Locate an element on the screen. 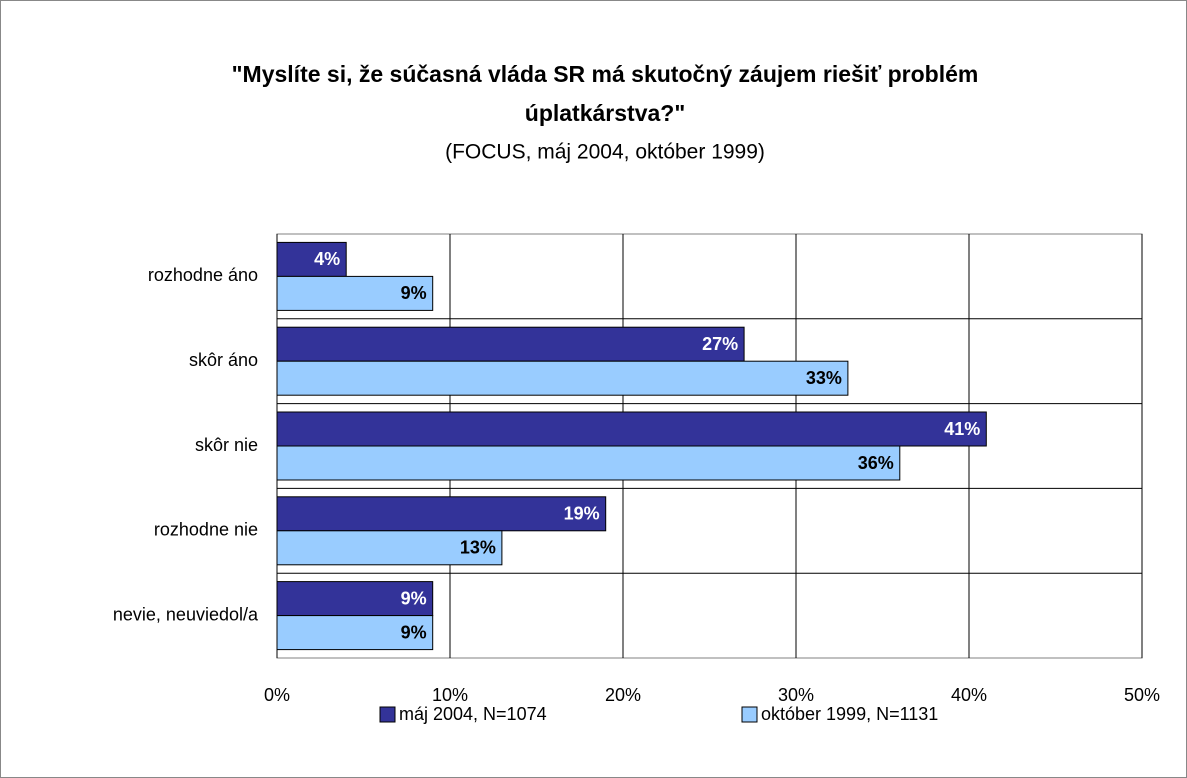 The height and width of the screenshot is (778, 1187). y-tick-label: nevie, neuviedol/a is located at coordinates (186, 614).